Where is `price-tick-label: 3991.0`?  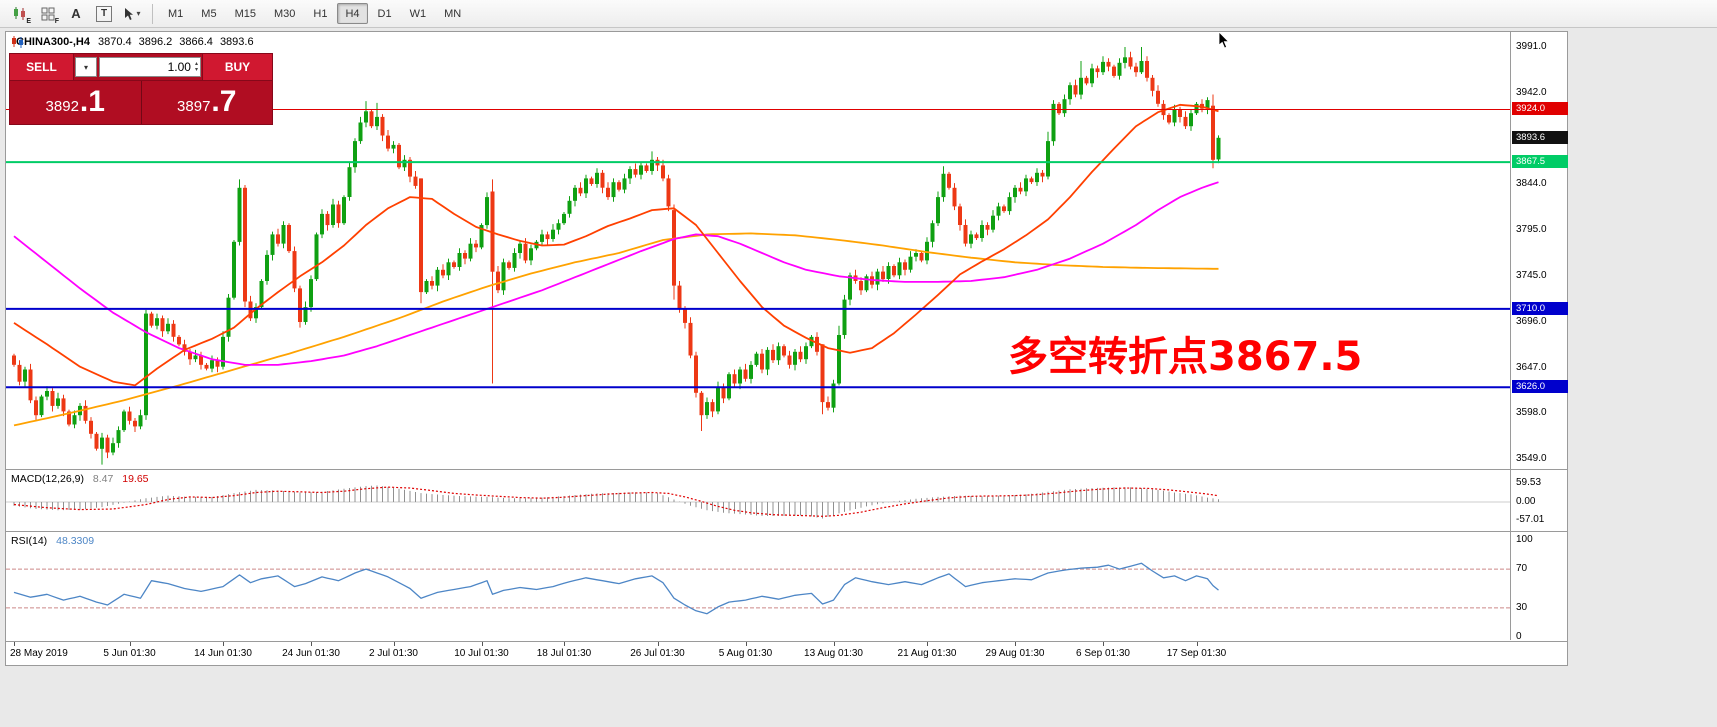 price-tick-label: 3991.0 is located at coordinates (1531, 46).